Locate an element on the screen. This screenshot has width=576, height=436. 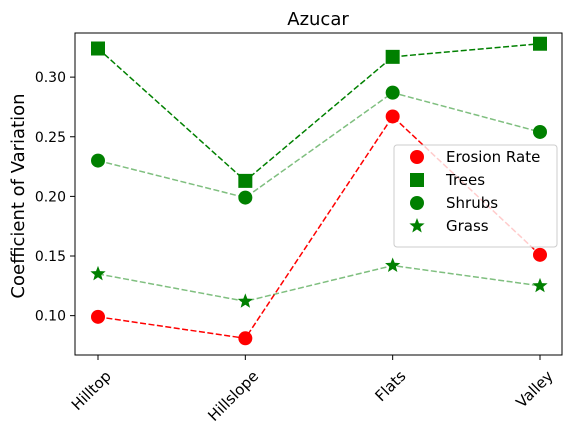
legend: Erosion Rate Trees Shrubs Grass is located at coordinates (475, 196).